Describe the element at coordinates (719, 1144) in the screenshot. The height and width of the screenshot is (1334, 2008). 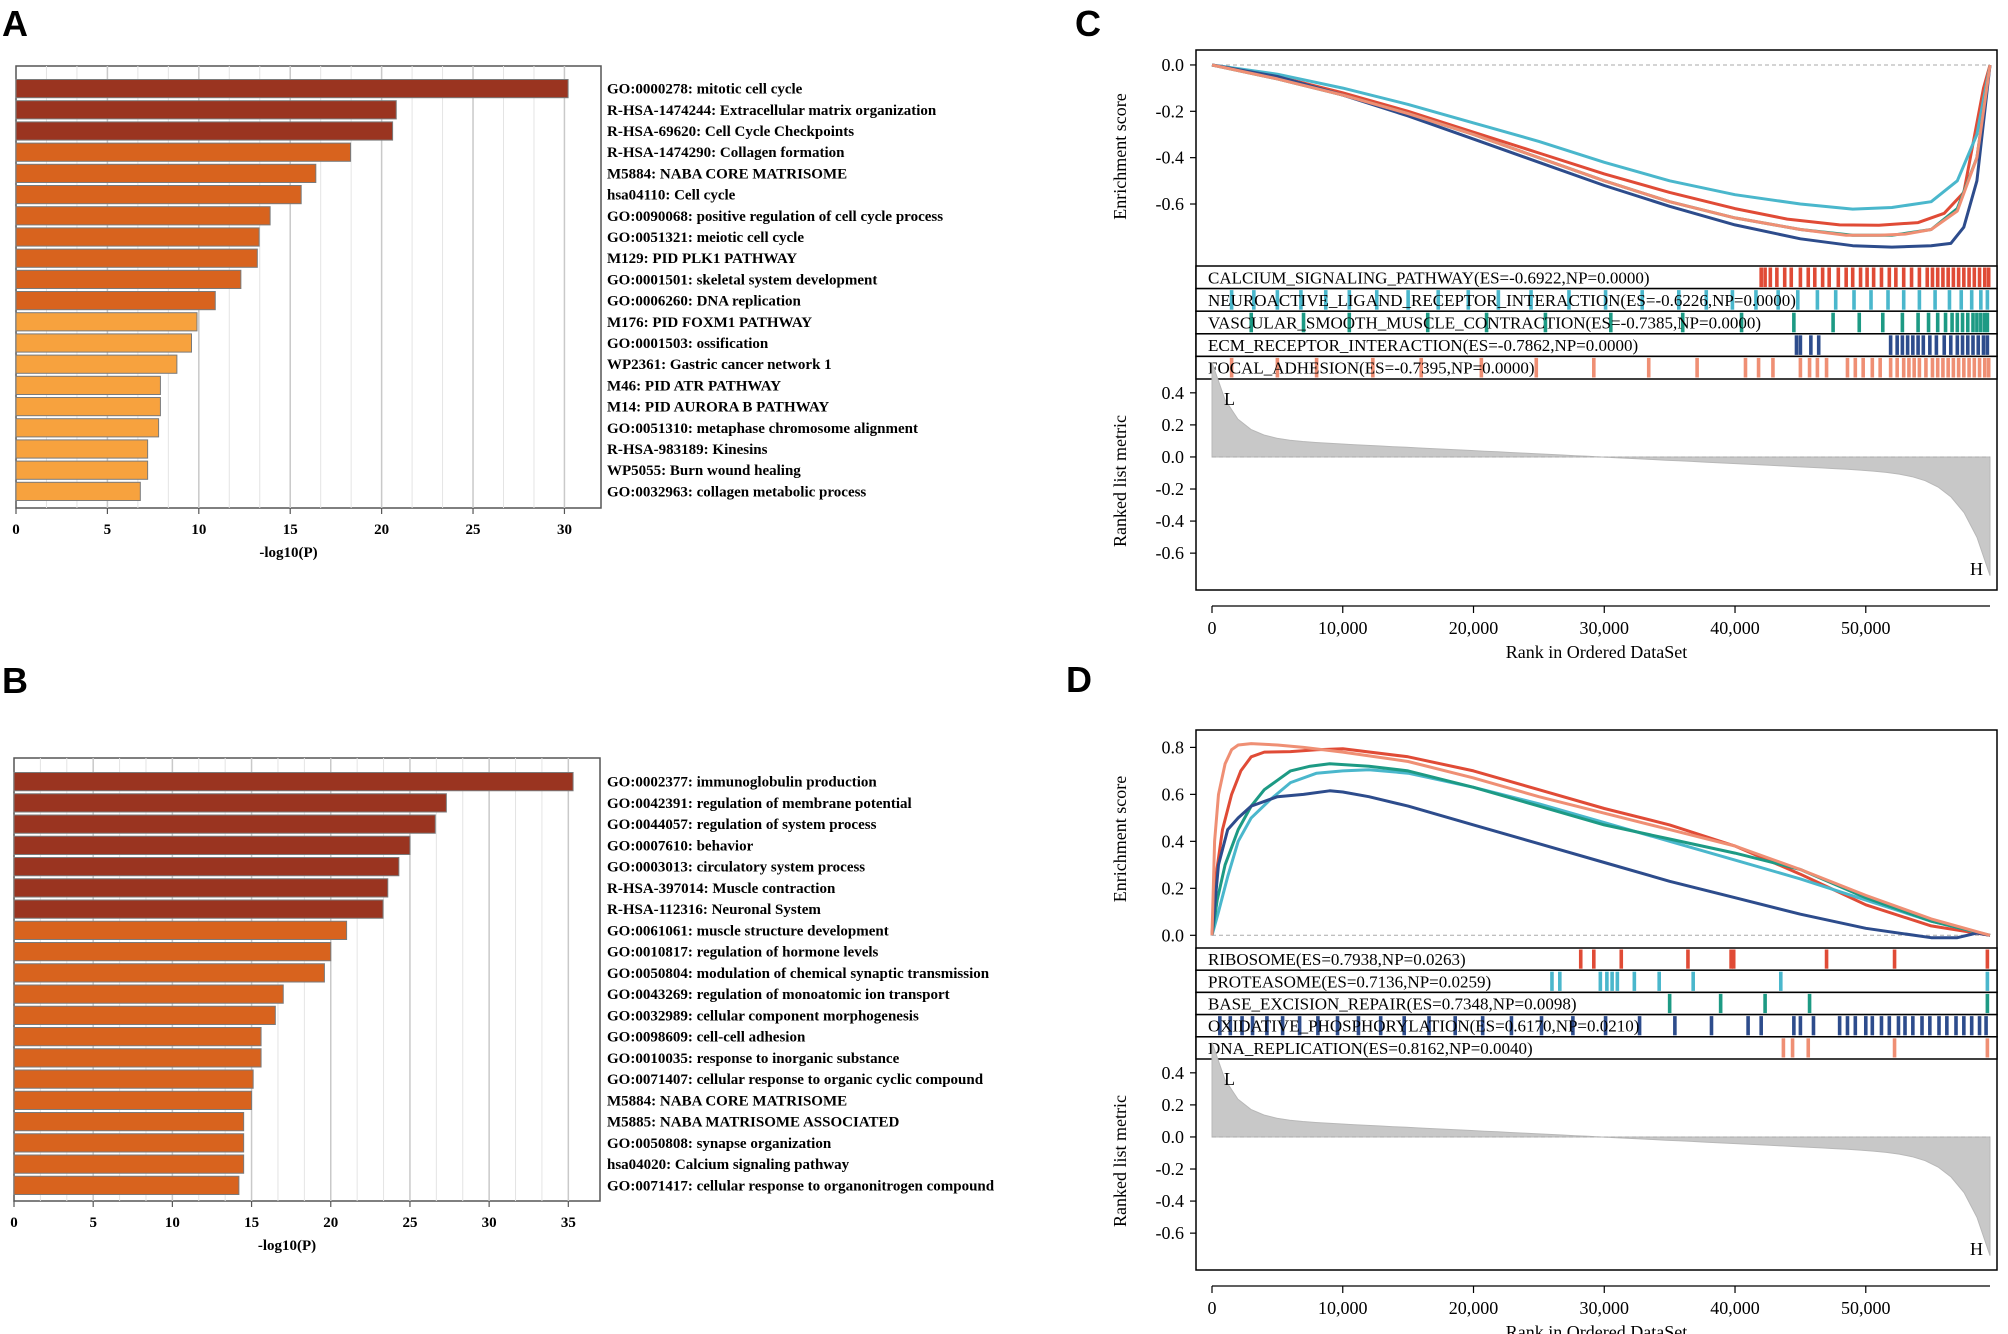
I see `bar-category-label: GO:0050808: synapse organization` at that location.